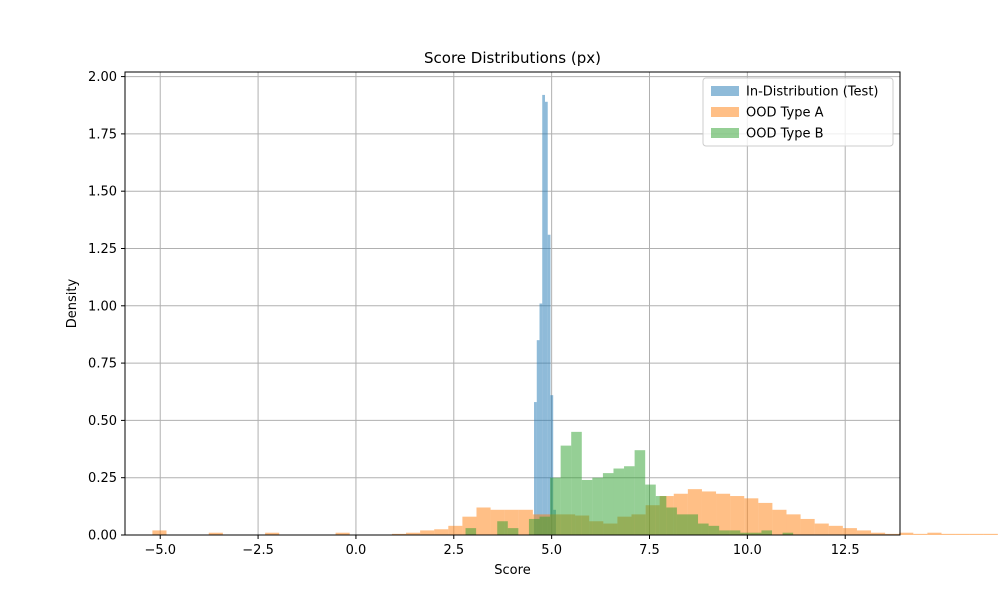  Describe the element at coordinates (102, 249) in the screenshot. I see `y-tick-label: 1.25` at that location.